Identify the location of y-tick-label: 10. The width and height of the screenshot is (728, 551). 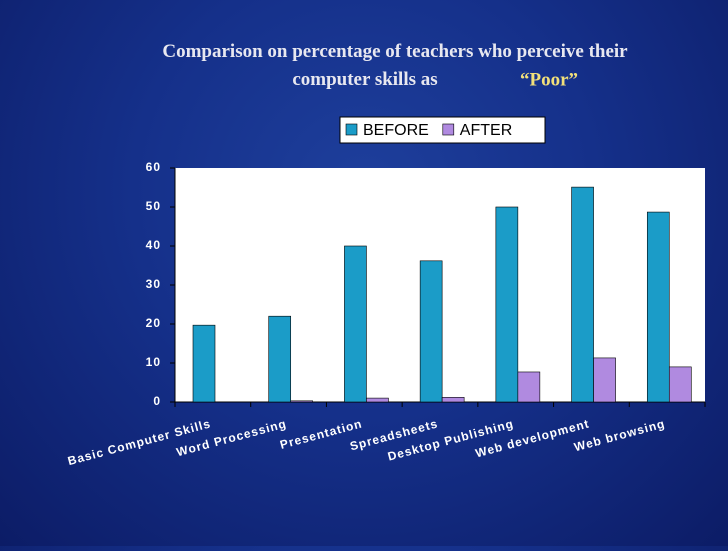
(153, 362).